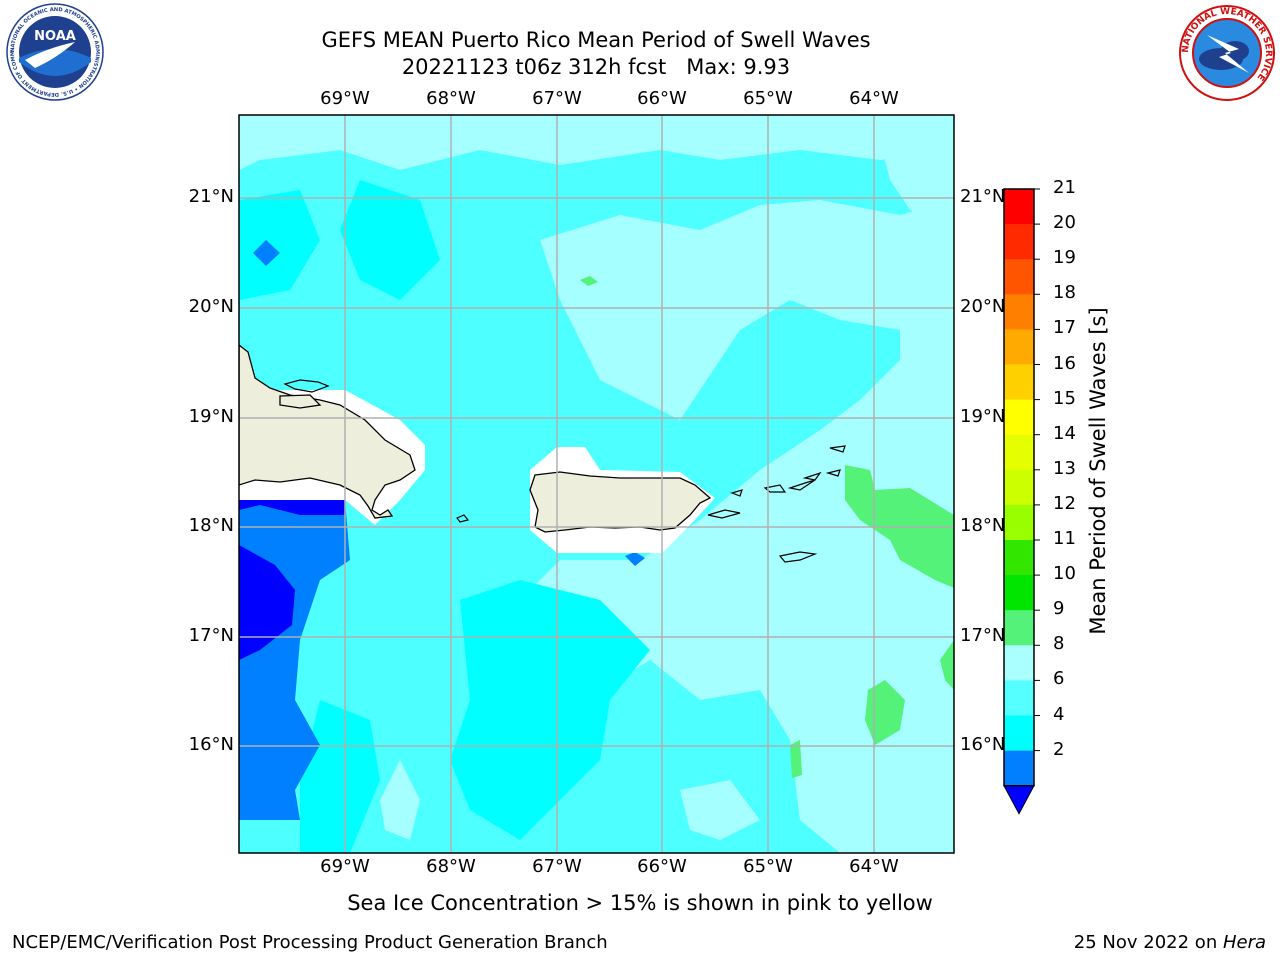 The width and height of the screenshot is (1280, 960). I want to click on colorbar-tick-label: 8, so click(1059, 644).